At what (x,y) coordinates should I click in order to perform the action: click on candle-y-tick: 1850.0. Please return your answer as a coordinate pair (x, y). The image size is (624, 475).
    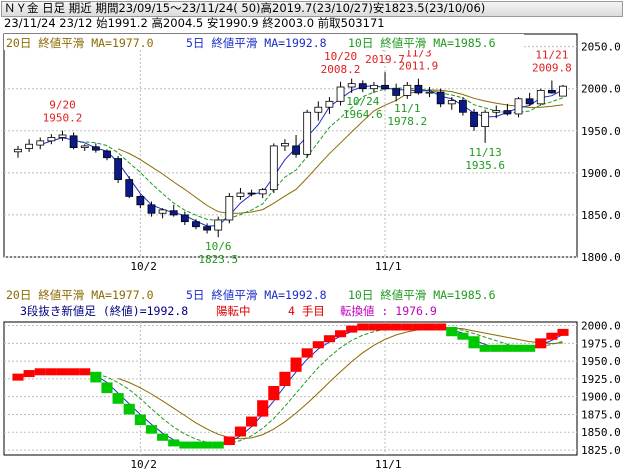
    Looking at the image, I should click on (601, 215).